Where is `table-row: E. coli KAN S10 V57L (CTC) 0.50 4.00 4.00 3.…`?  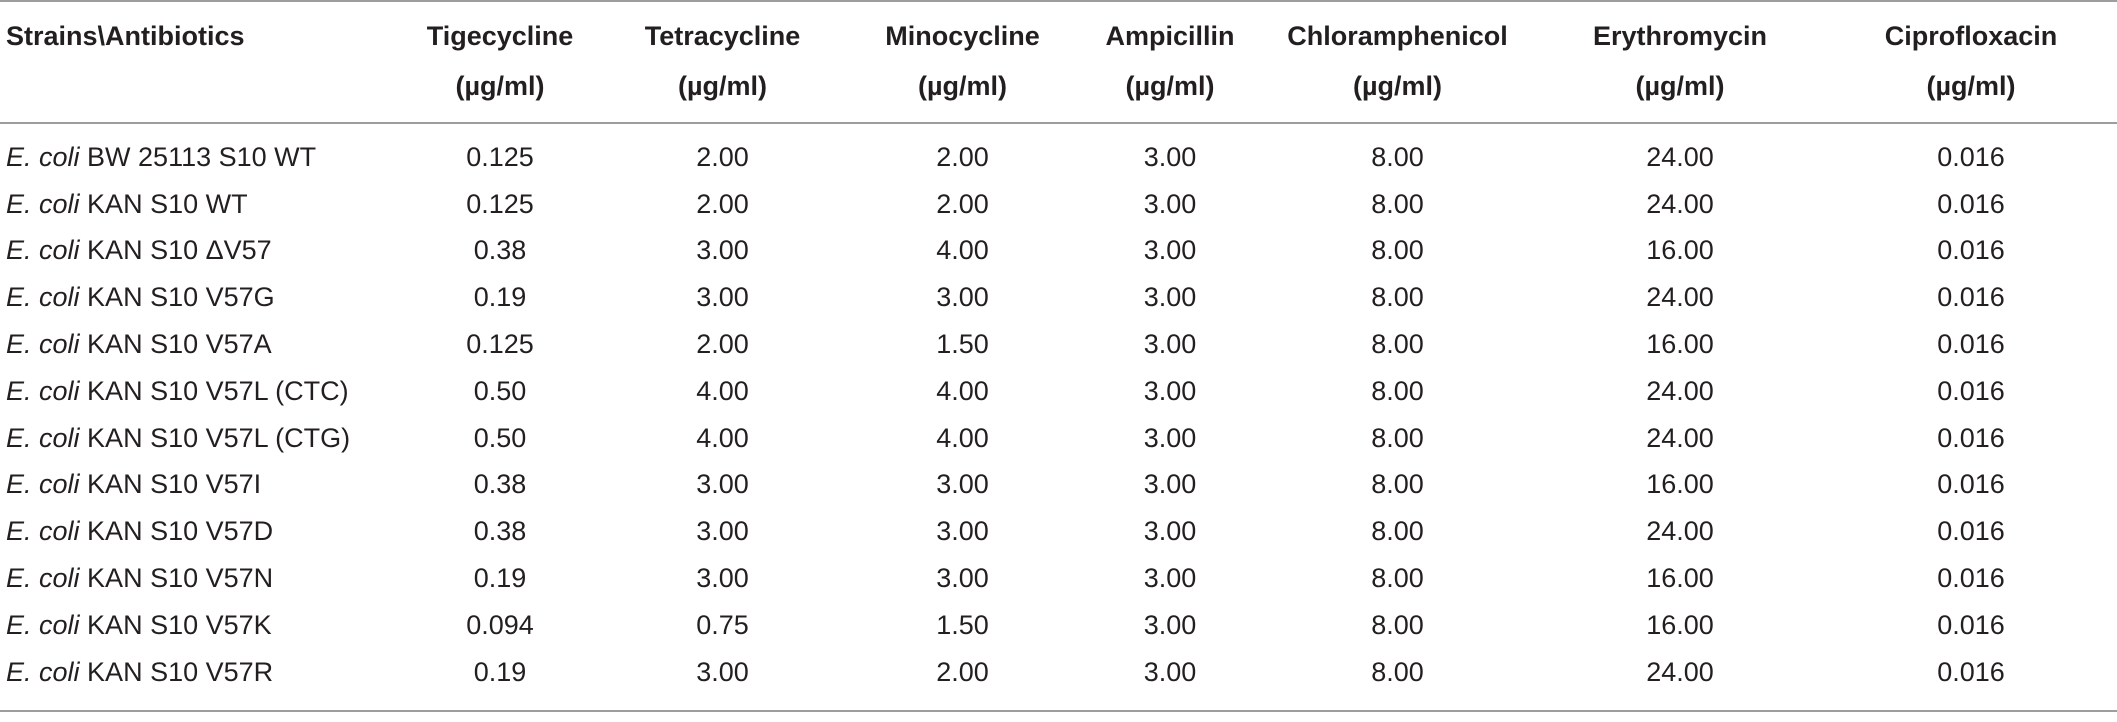
table-row: E. coli KAN S10 V57L (CTC) 0.50 4.00 4.00 3.… is located at coordinates (1058, 391).